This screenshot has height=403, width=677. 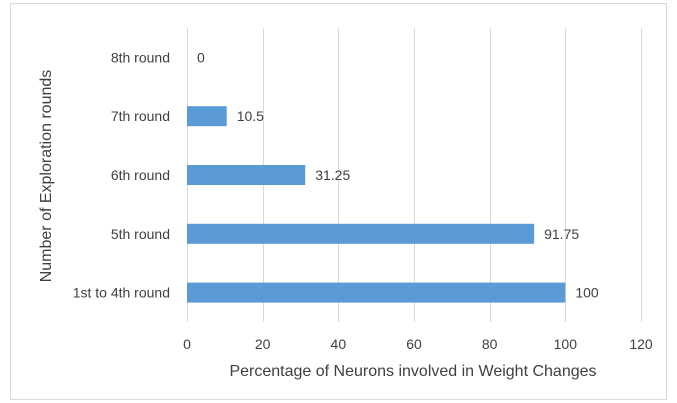 I want to click on x-tick-labels: 0 20 40 60 80 100 120, so click(x=418, y=344).